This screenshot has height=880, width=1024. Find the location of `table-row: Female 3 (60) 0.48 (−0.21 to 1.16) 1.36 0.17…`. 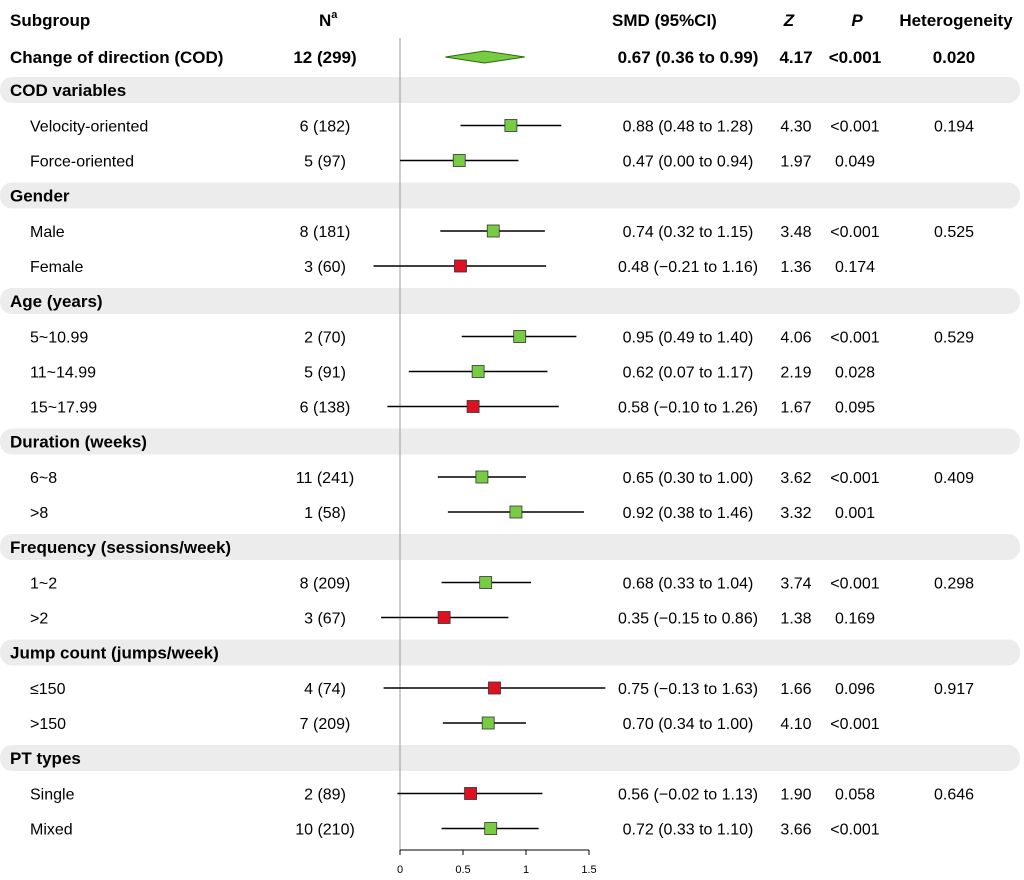

table-row: Female 3 (60) 0.48 (−0.21 to 1.16) 1.36 0.17… is located at coordinates (452, 267).